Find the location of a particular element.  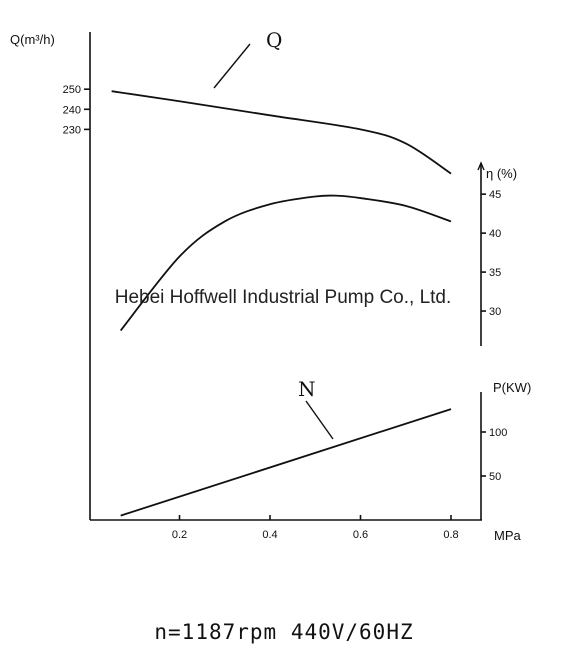

q-axis-tick-label: 250 is located at coordinates (72, 90).